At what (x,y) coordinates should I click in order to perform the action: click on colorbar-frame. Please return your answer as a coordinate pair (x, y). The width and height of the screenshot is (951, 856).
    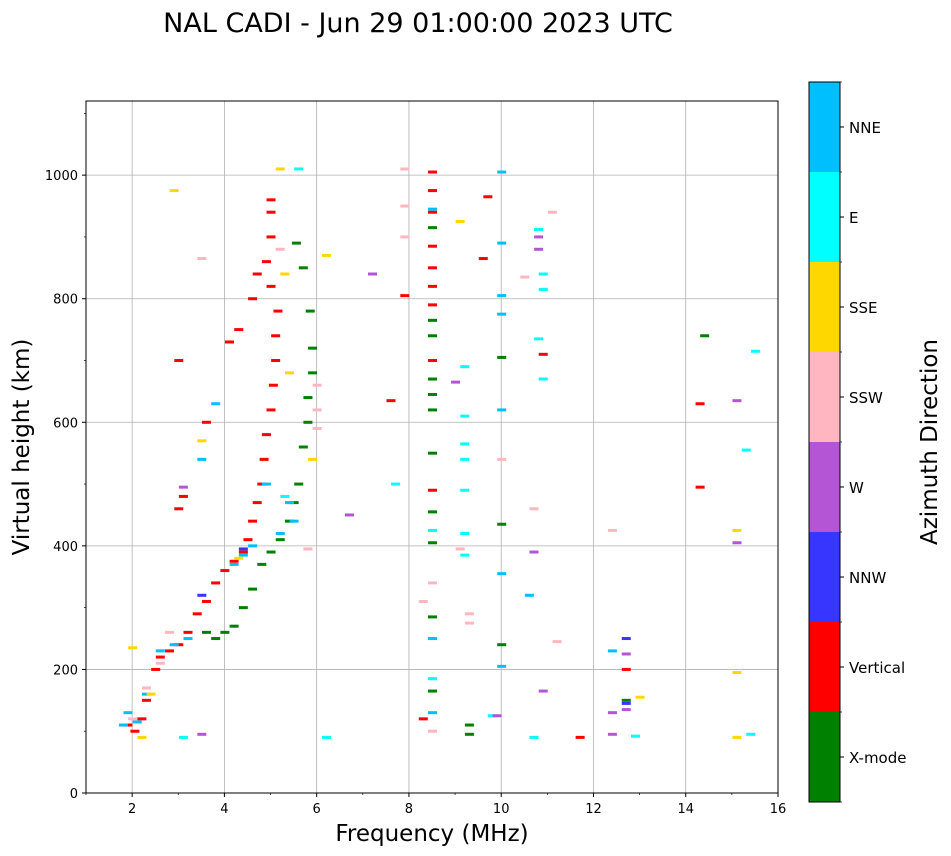
    Looking at the image, I should click on (824, 442).